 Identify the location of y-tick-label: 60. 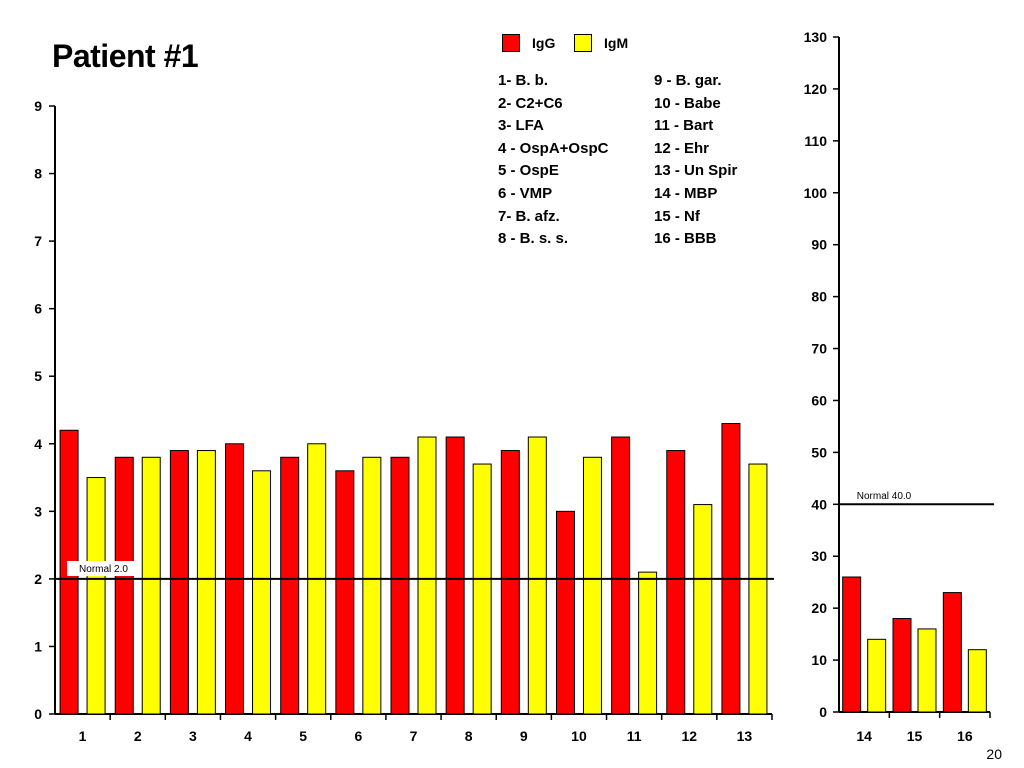
(819, 400).